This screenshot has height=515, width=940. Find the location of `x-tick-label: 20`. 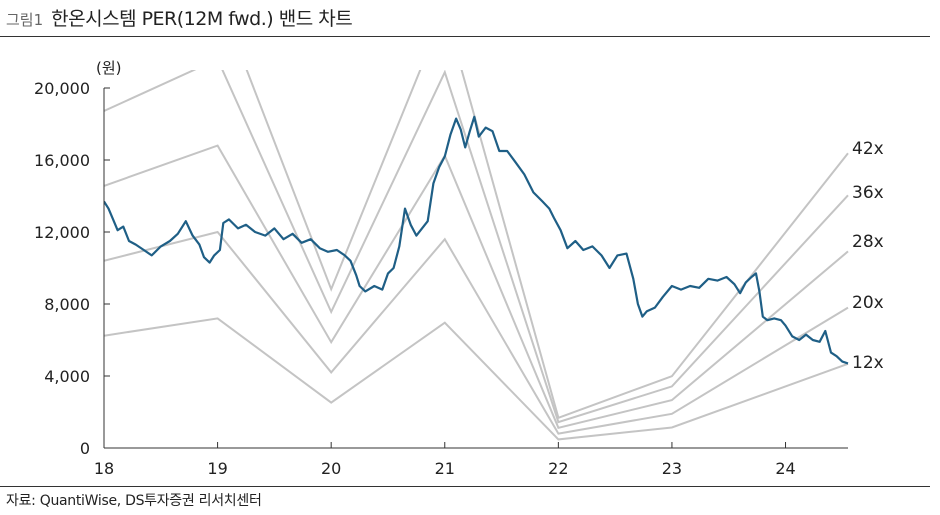

x-tick-label: 20 is located at coordinates (331, 468).